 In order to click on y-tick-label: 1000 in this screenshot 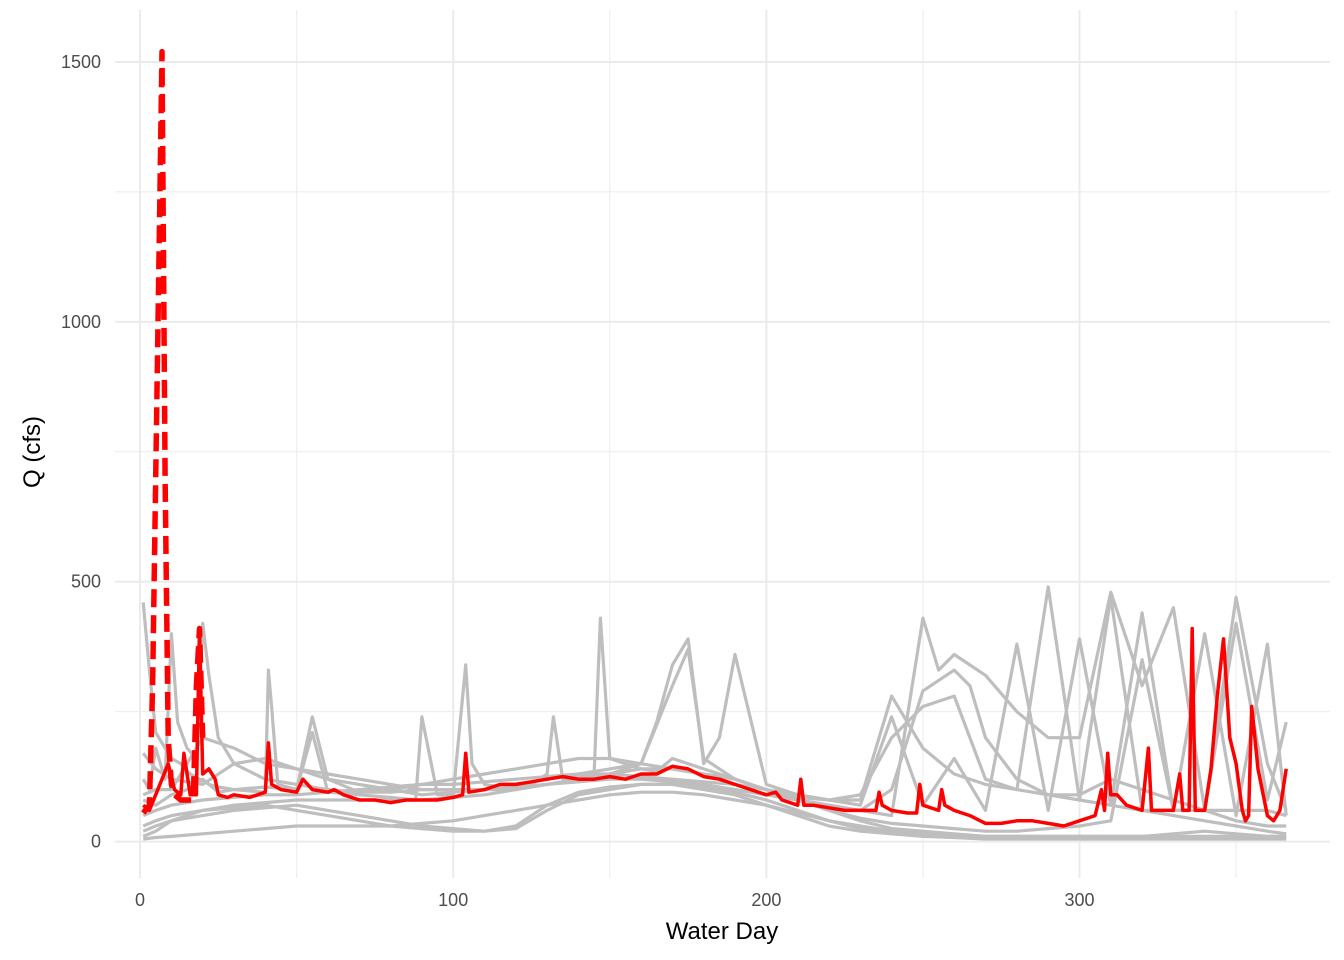, I will do `click(81, 322)`.